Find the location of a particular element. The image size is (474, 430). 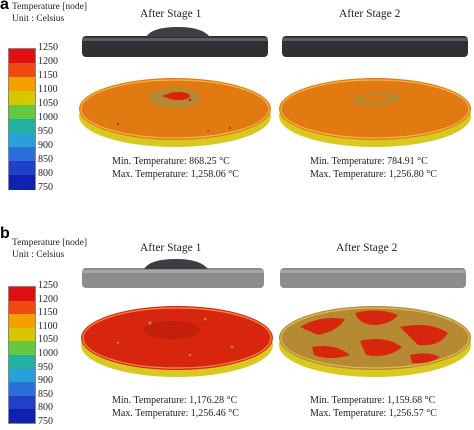

max-temperature-label: Max. Temperature: 1,256.80 °C is located at coordinates (373, 174).